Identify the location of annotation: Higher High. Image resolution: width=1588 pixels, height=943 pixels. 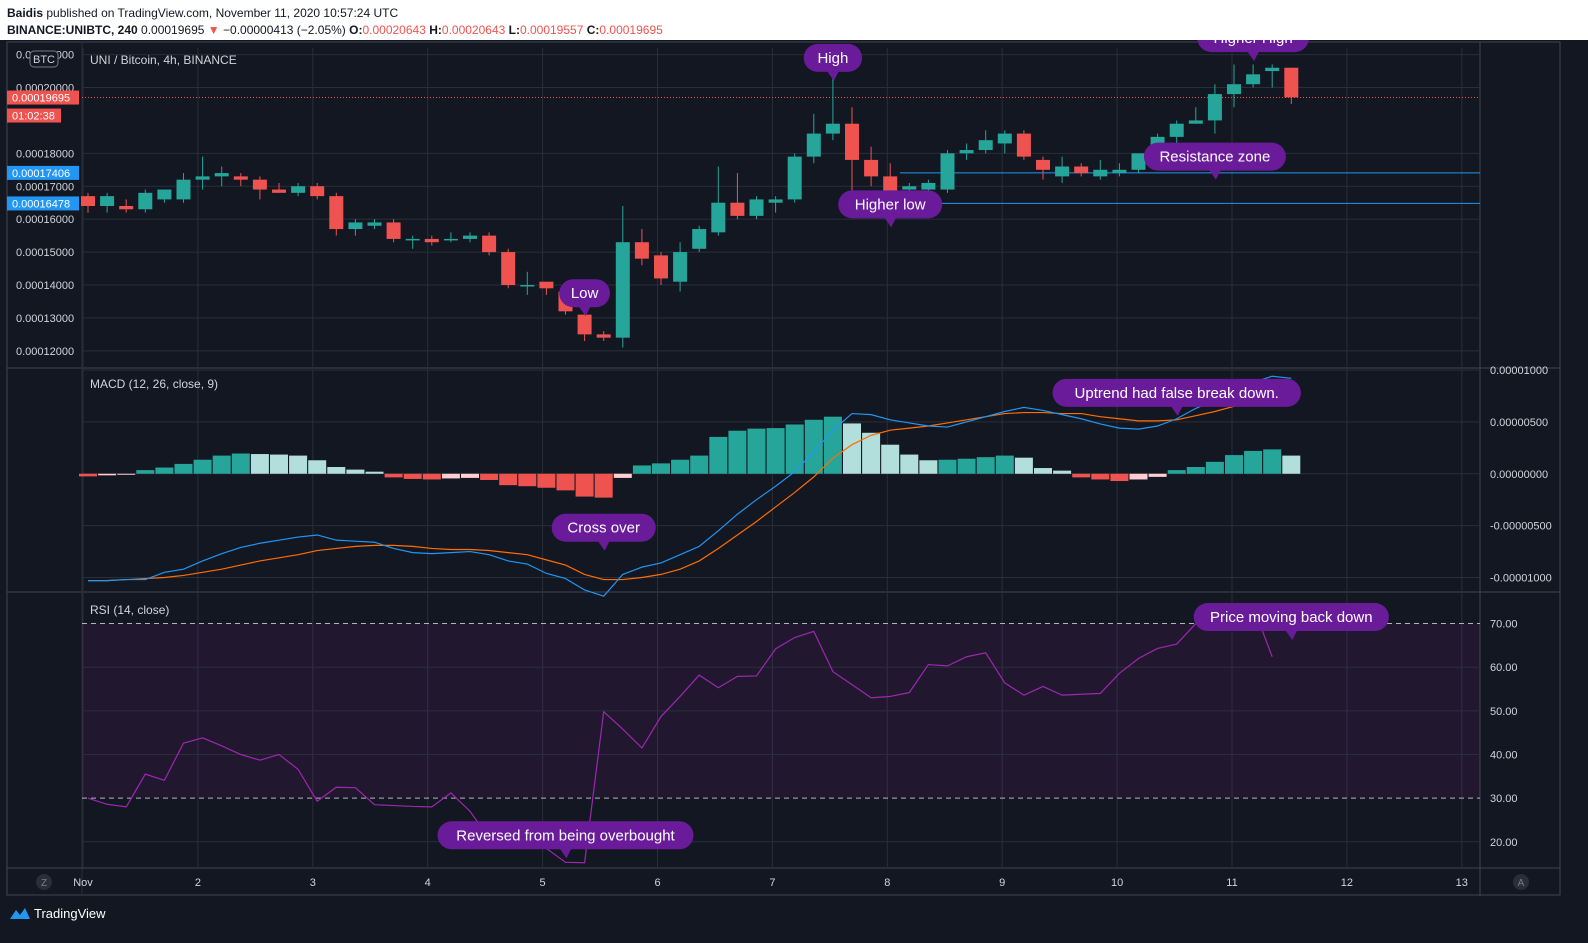
(1253, 51).